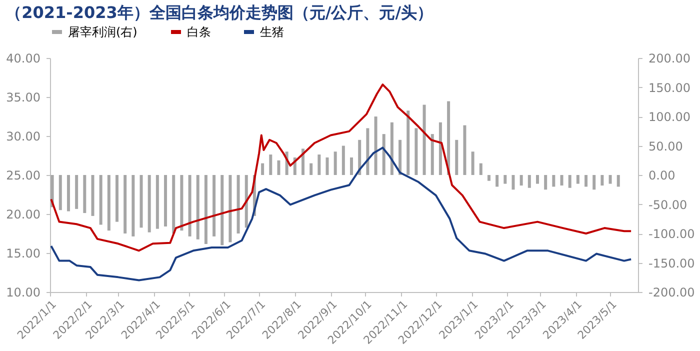  Describe the element at coordinates (669, 117) in the screenshot. I see `y2-tick-label: 100.00` at that location.